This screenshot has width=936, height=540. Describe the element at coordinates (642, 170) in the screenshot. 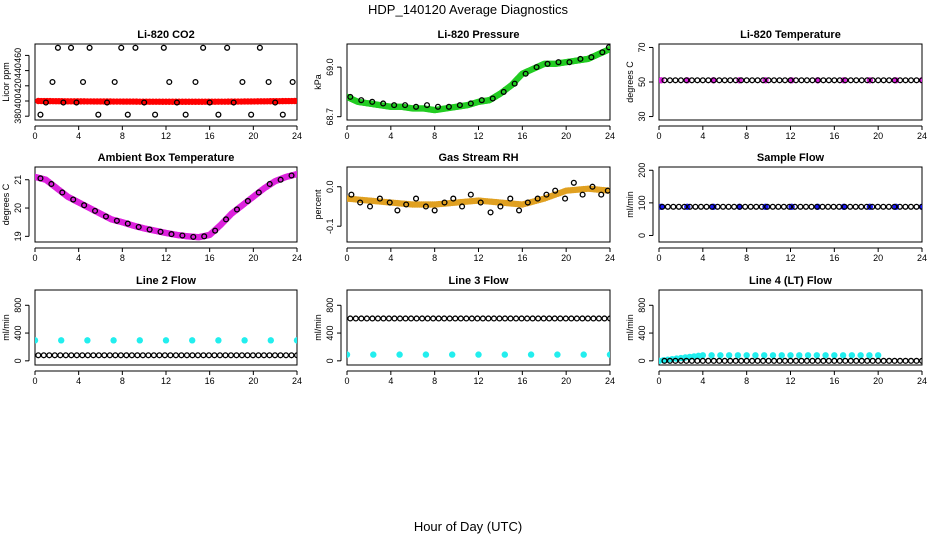

I see `y-tick-label: 200` at that location.